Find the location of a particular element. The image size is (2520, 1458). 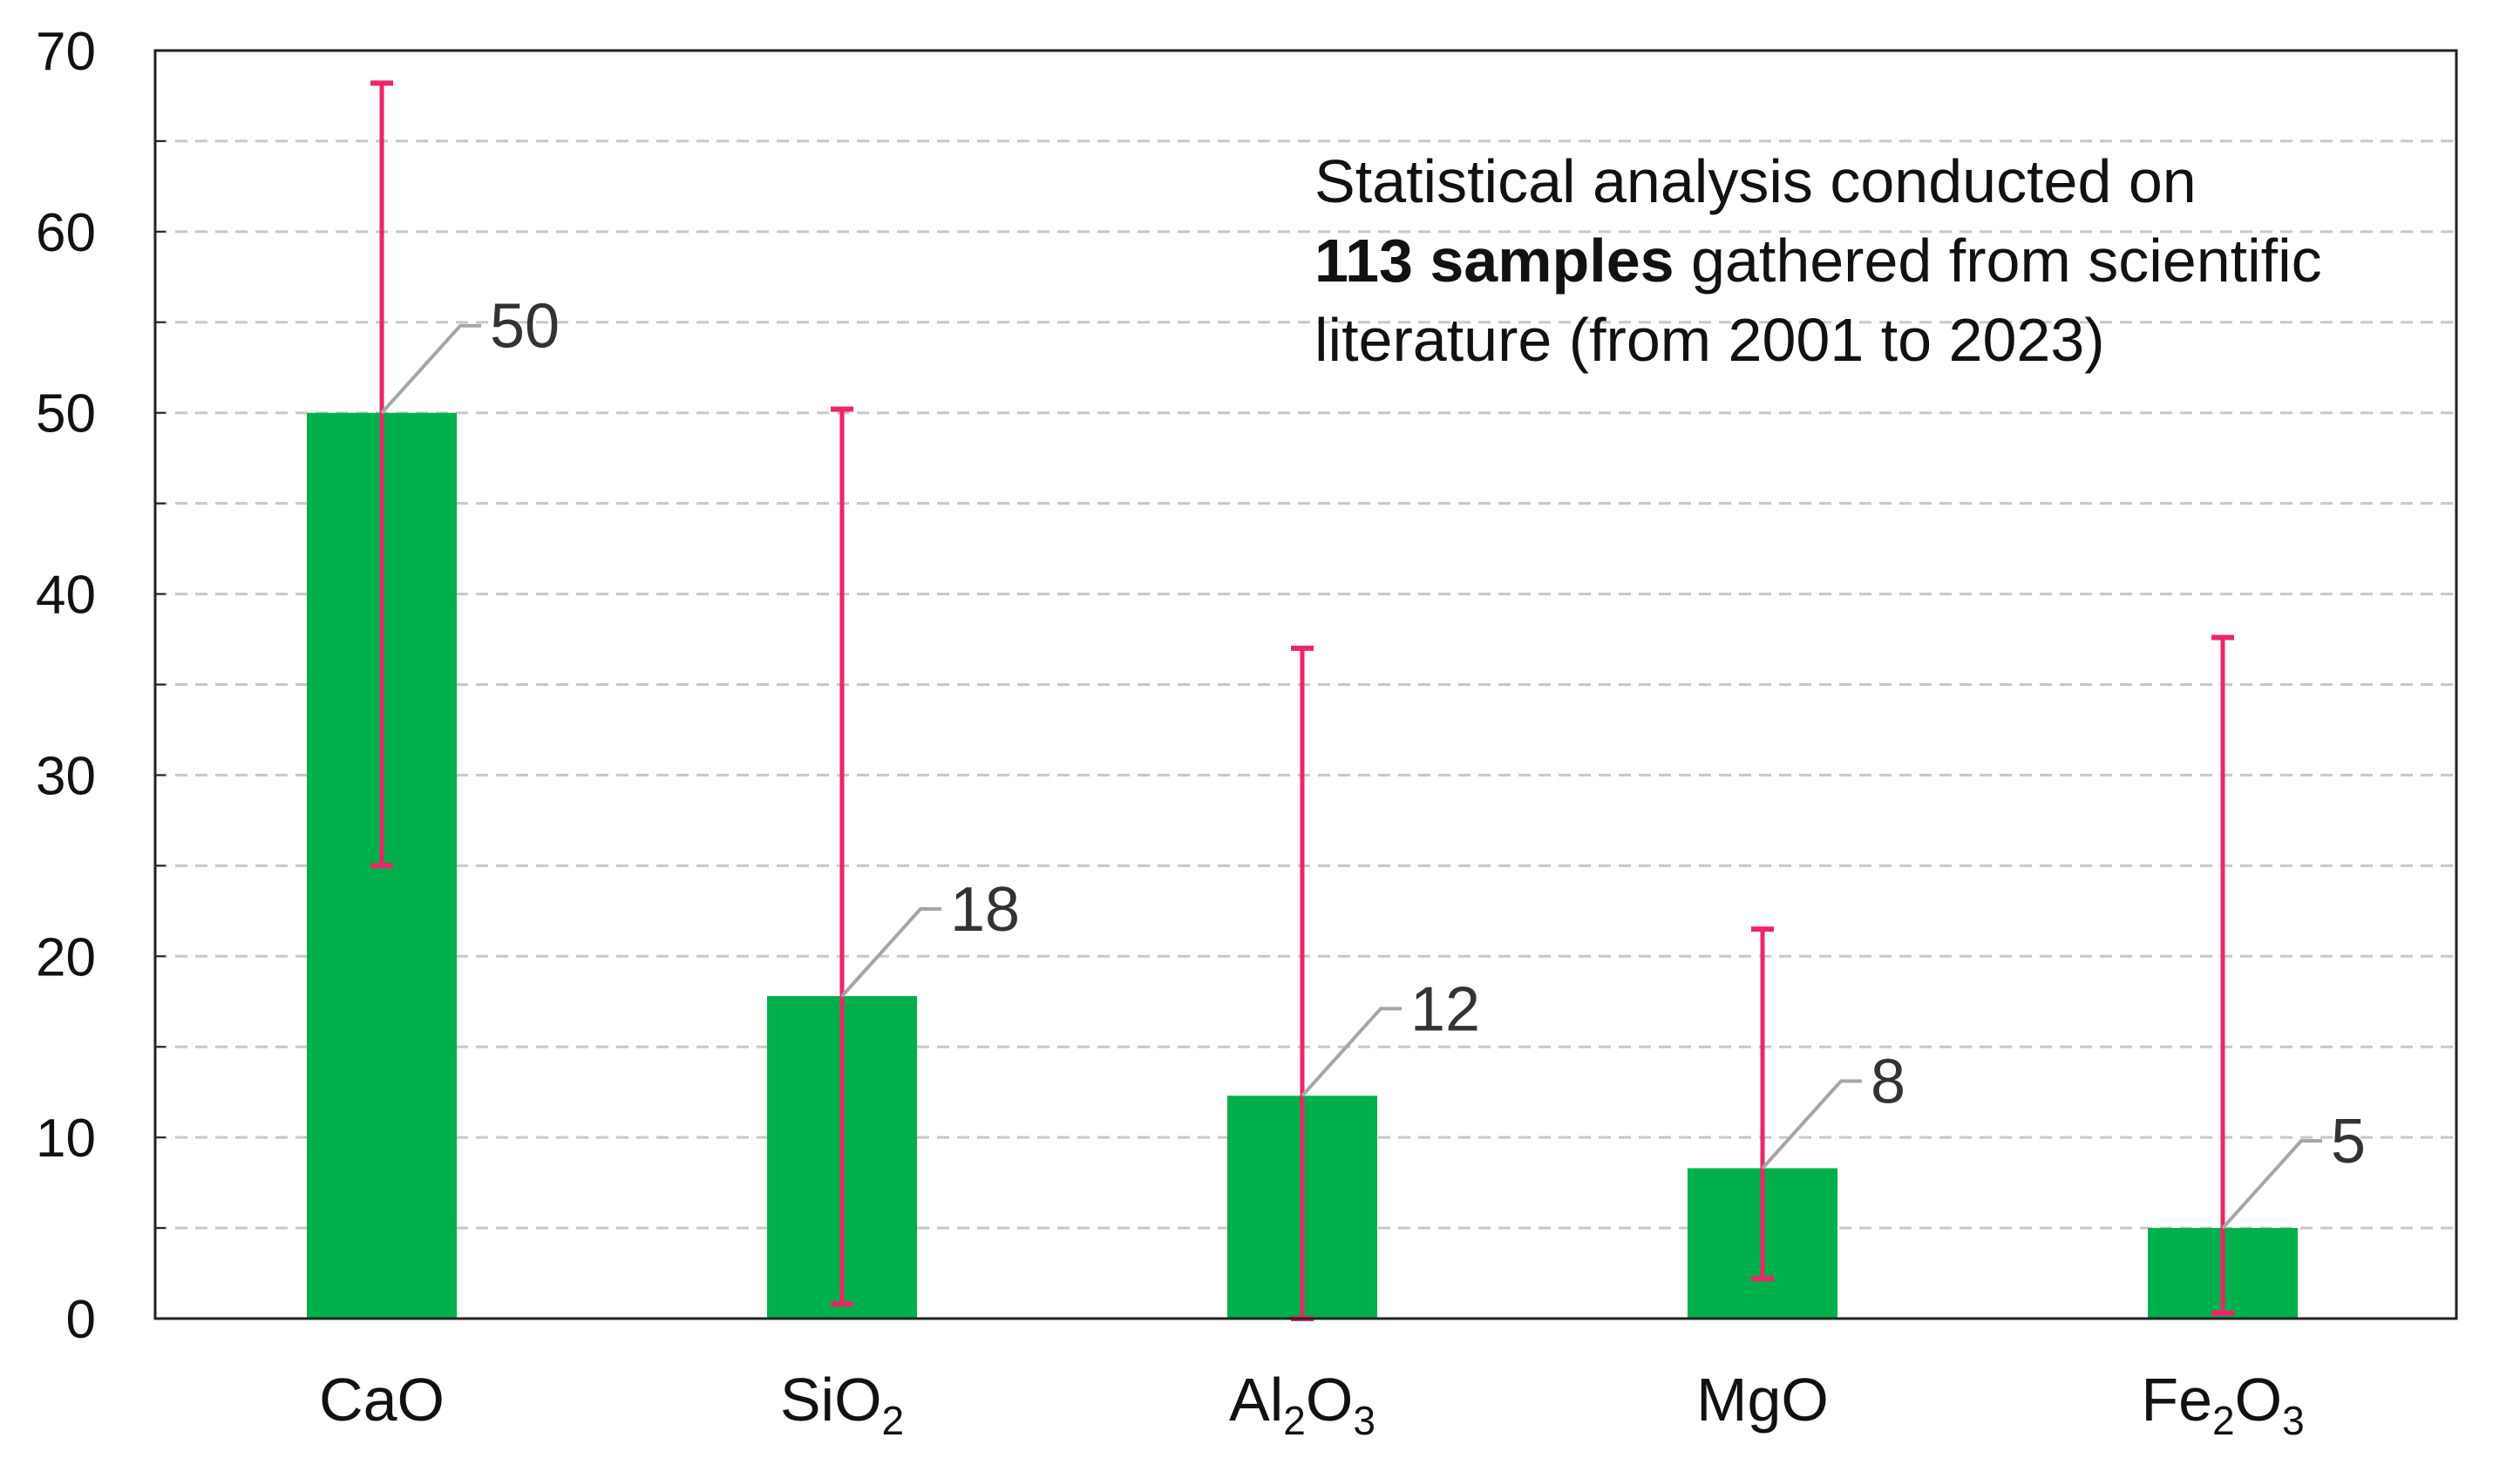

data-label-SiO2: 18 is located at coordinates (985, 910).